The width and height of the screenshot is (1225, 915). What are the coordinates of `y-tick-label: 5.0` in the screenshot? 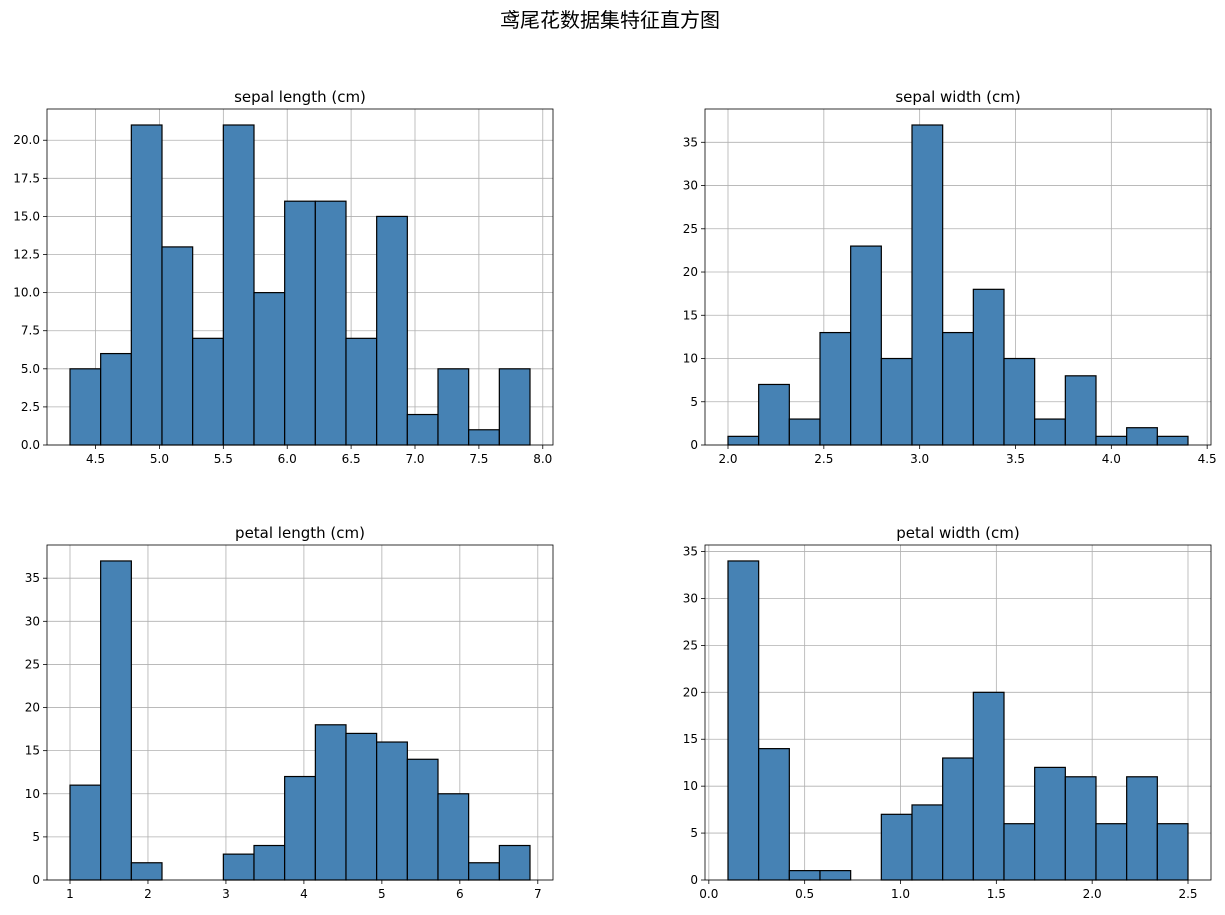 It's located at (30, 369).